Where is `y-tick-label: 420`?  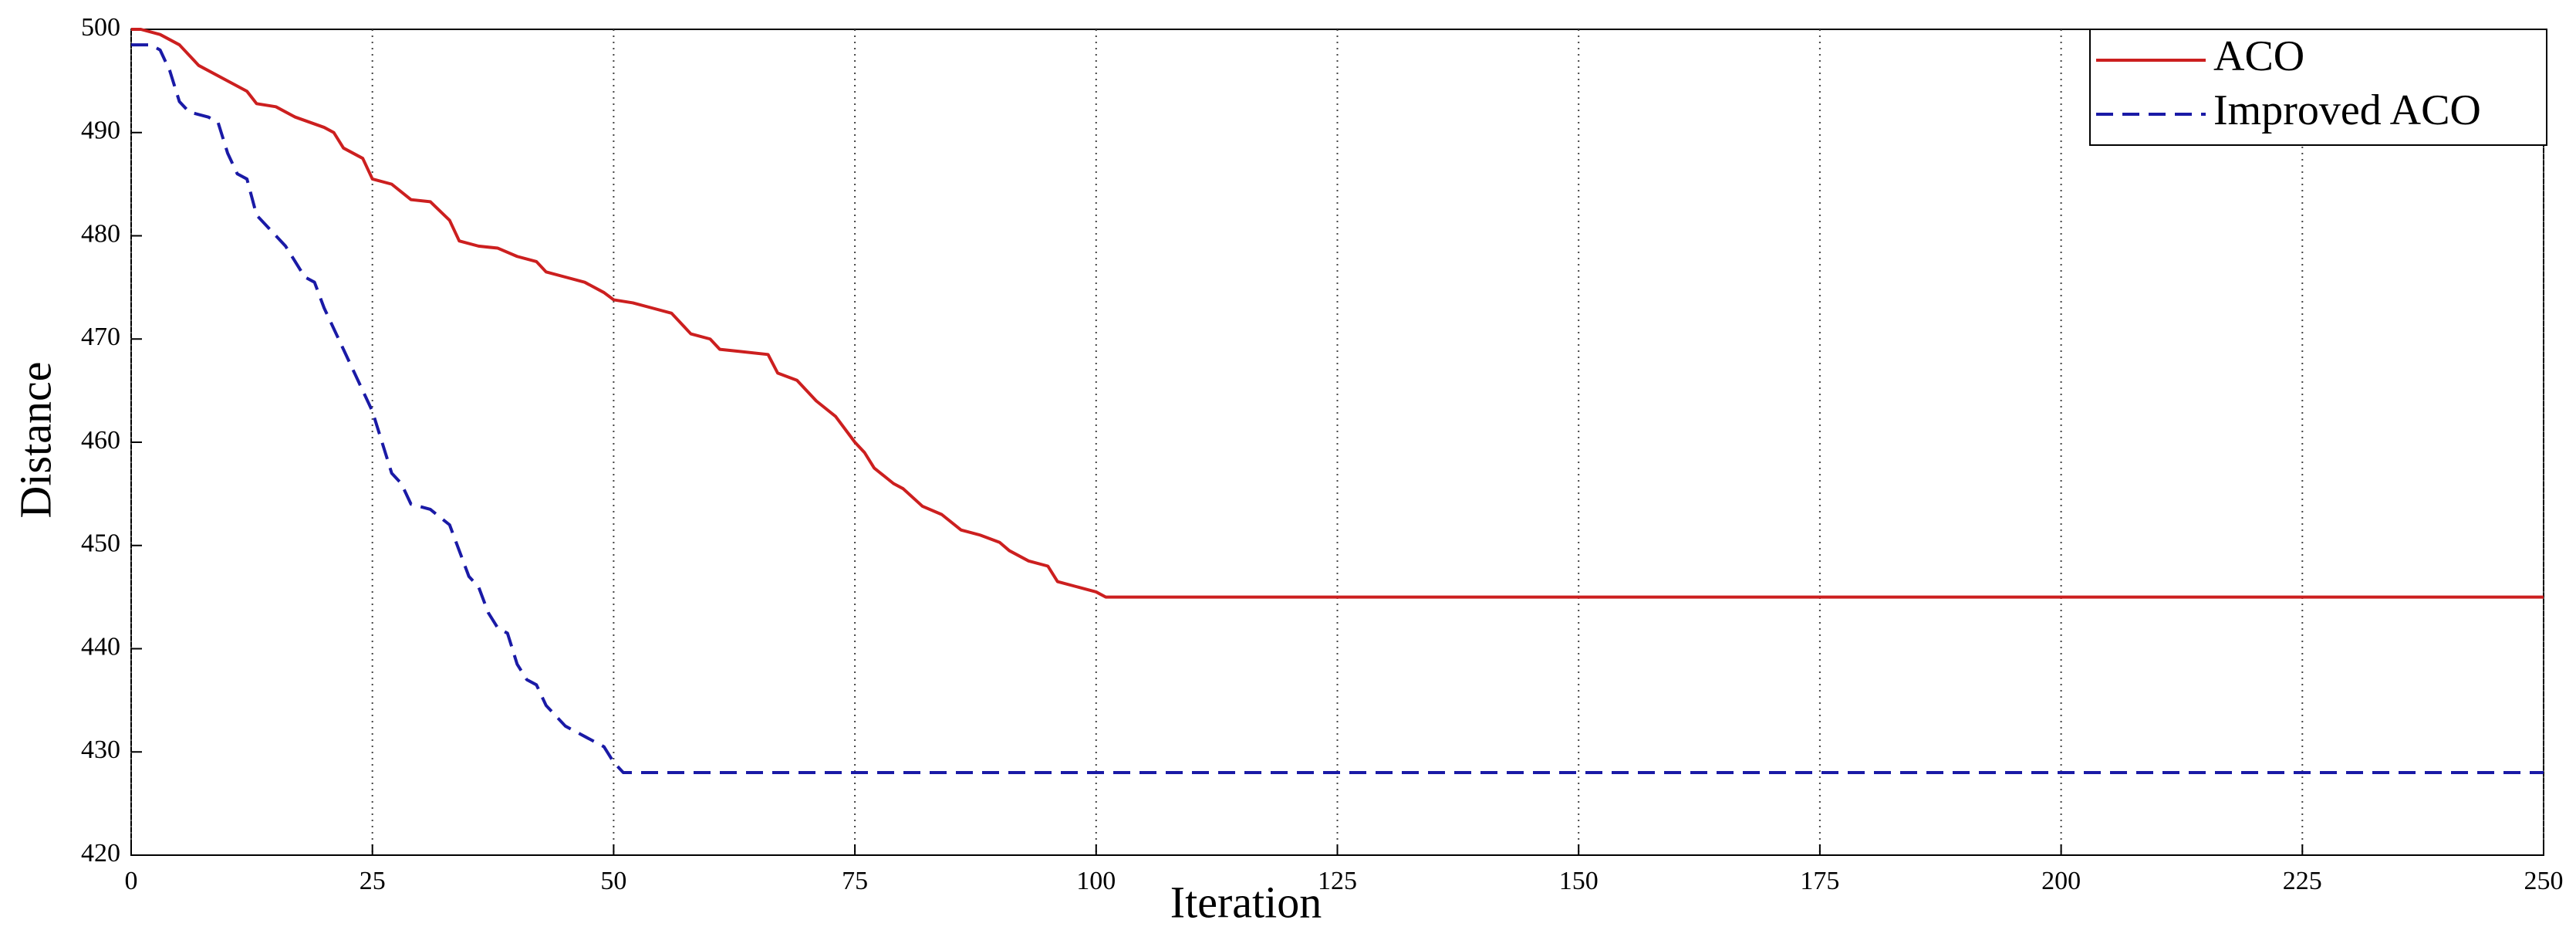
y-tick-label: 420 is located at coordinates (100, 853).